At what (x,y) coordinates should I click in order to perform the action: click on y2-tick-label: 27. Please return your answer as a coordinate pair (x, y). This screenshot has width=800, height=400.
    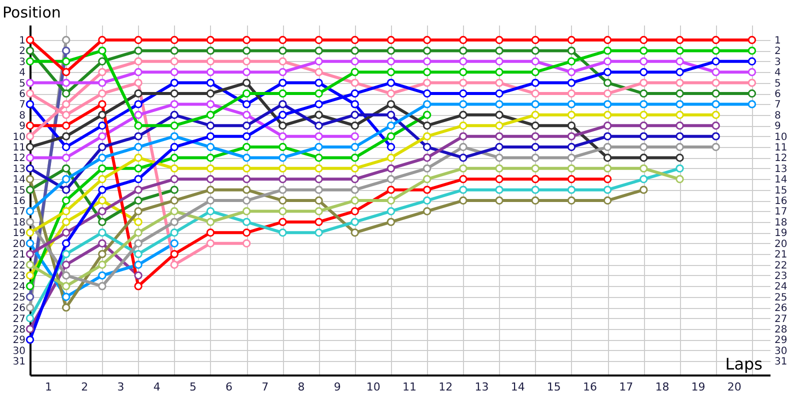
    Looking at the image, I should click on (781, 319).